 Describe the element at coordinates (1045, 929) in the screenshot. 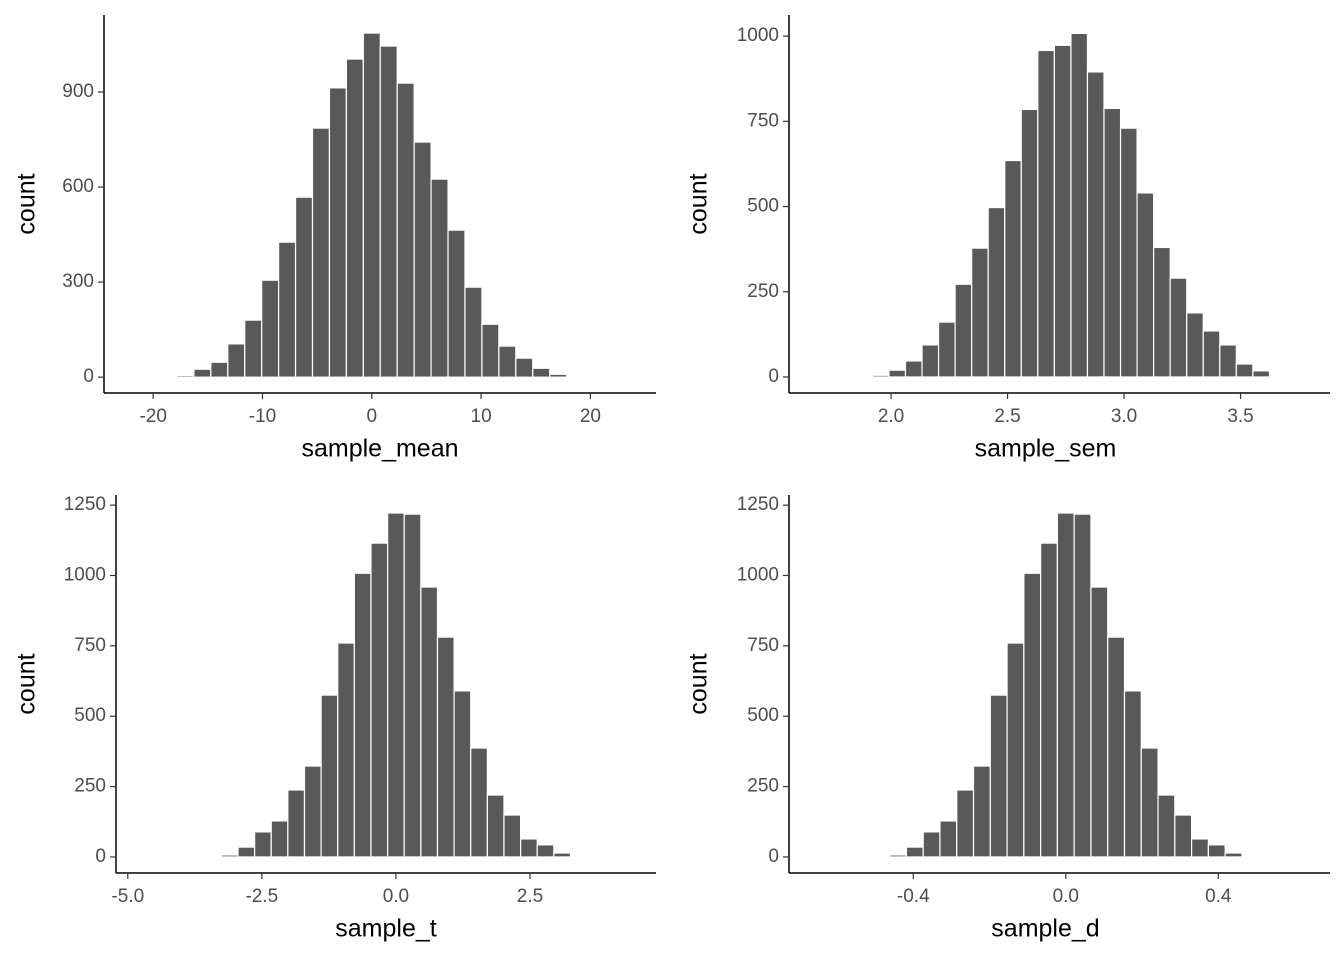

I see `x-axis-title: sample_d` at that location.